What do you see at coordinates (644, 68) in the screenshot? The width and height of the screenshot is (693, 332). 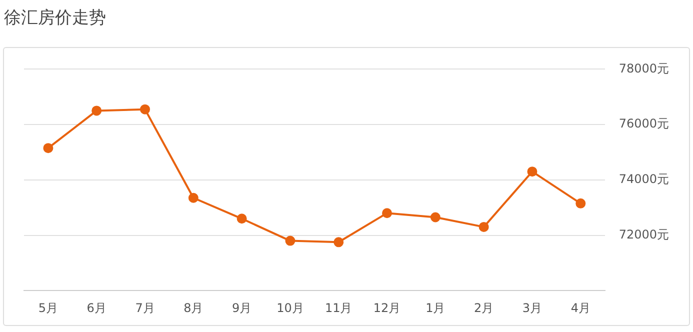 I see `y-tick-label: 78000元` at bounding box center [644, 68].